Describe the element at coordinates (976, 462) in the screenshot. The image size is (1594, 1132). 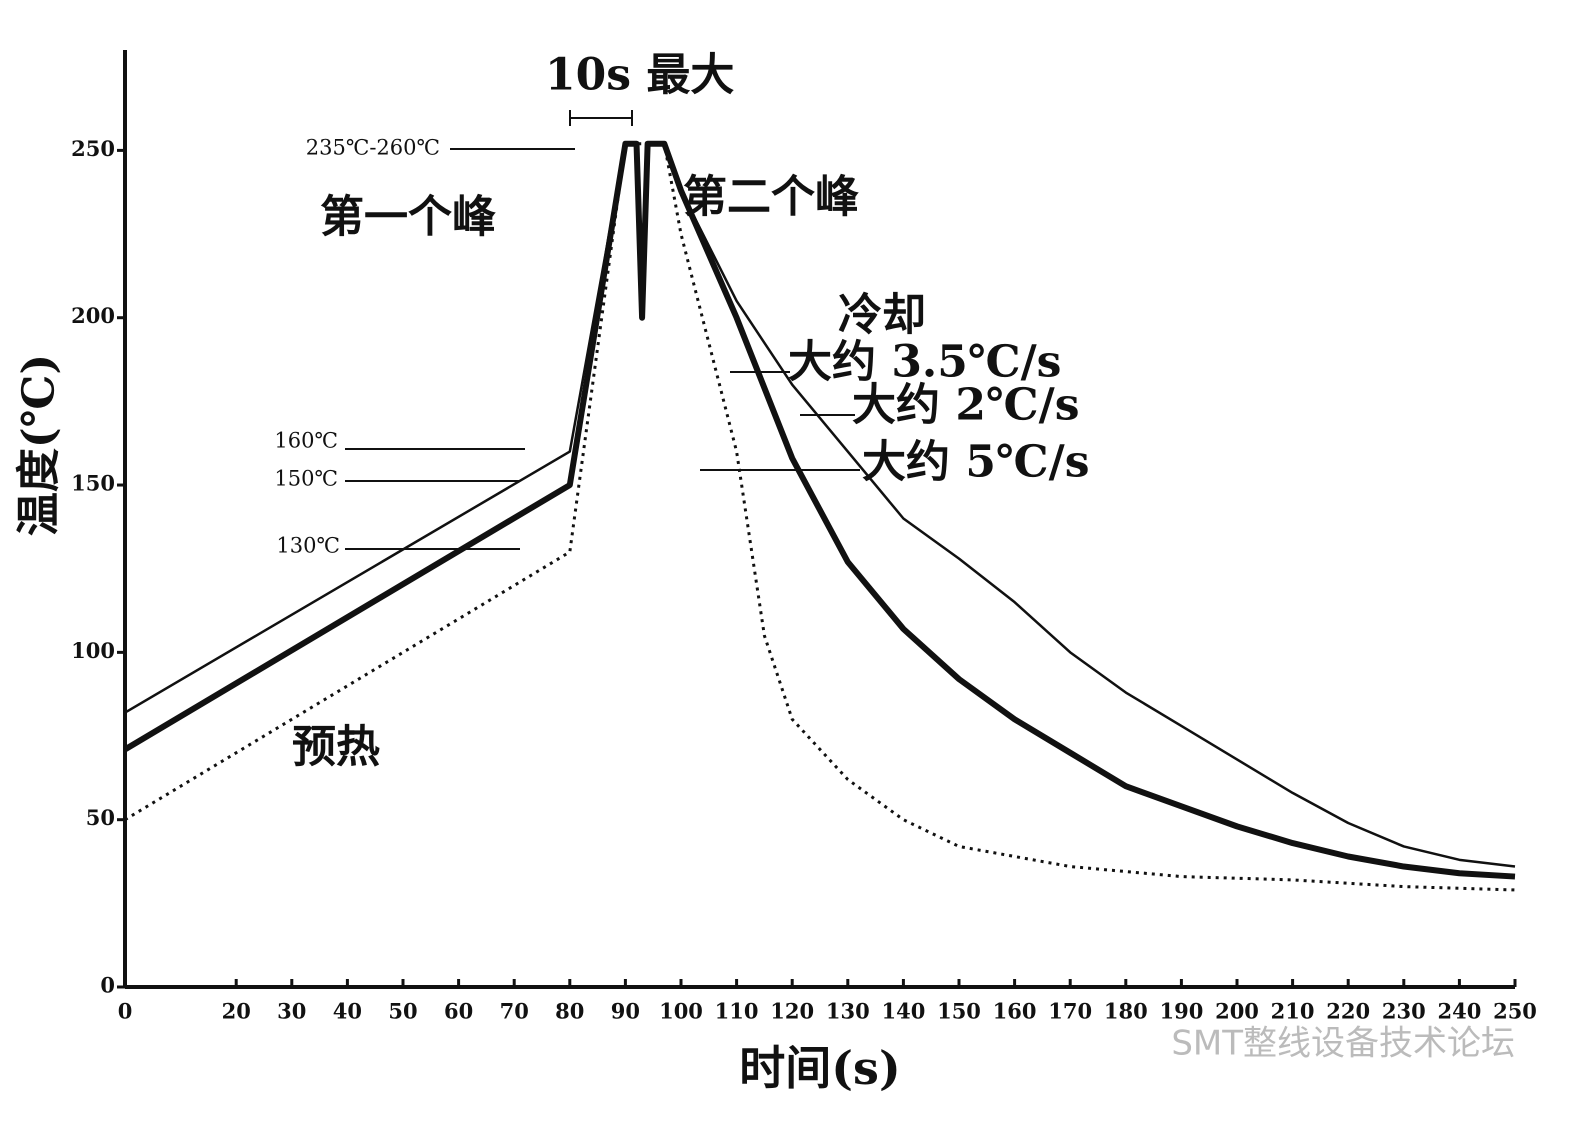
I see `annotation: 大约 5℃/s` at that location.